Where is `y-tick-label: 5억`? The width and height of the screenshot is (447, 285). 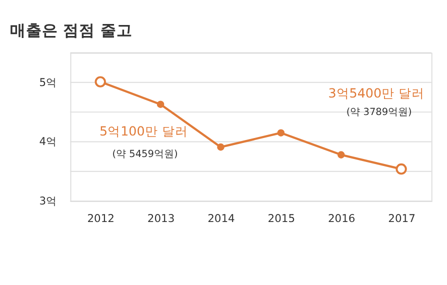
y-tick-label: 5억 is located at coordinates (48, 82).